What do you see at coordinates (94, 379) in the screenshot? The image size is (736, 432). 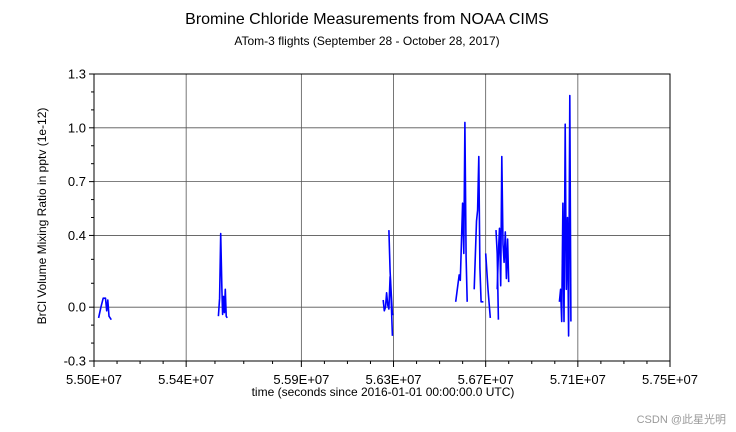 I see `x-tick-label: 5.50E+07` at bounding box center [94, 379].